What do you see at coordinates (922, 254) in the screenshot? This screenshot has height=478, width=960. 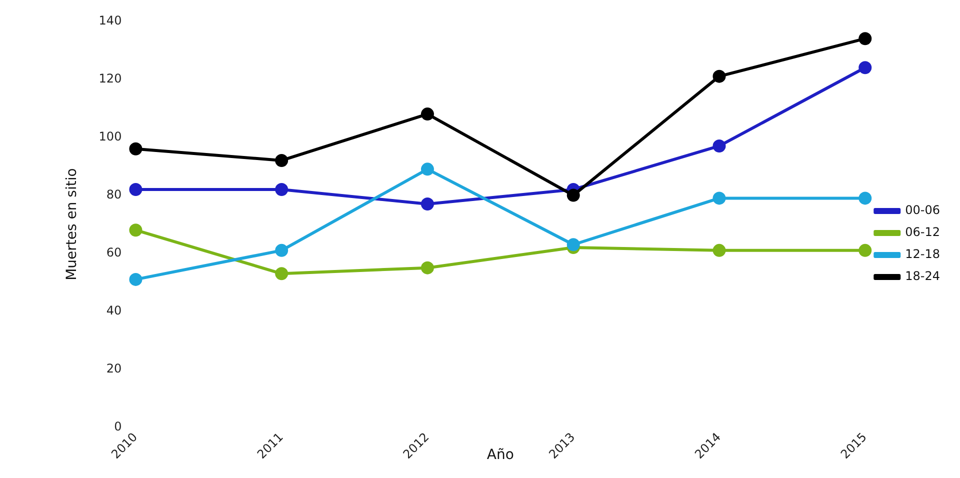 I see `legend-label: 12-18` at bounding box center [922, 254].